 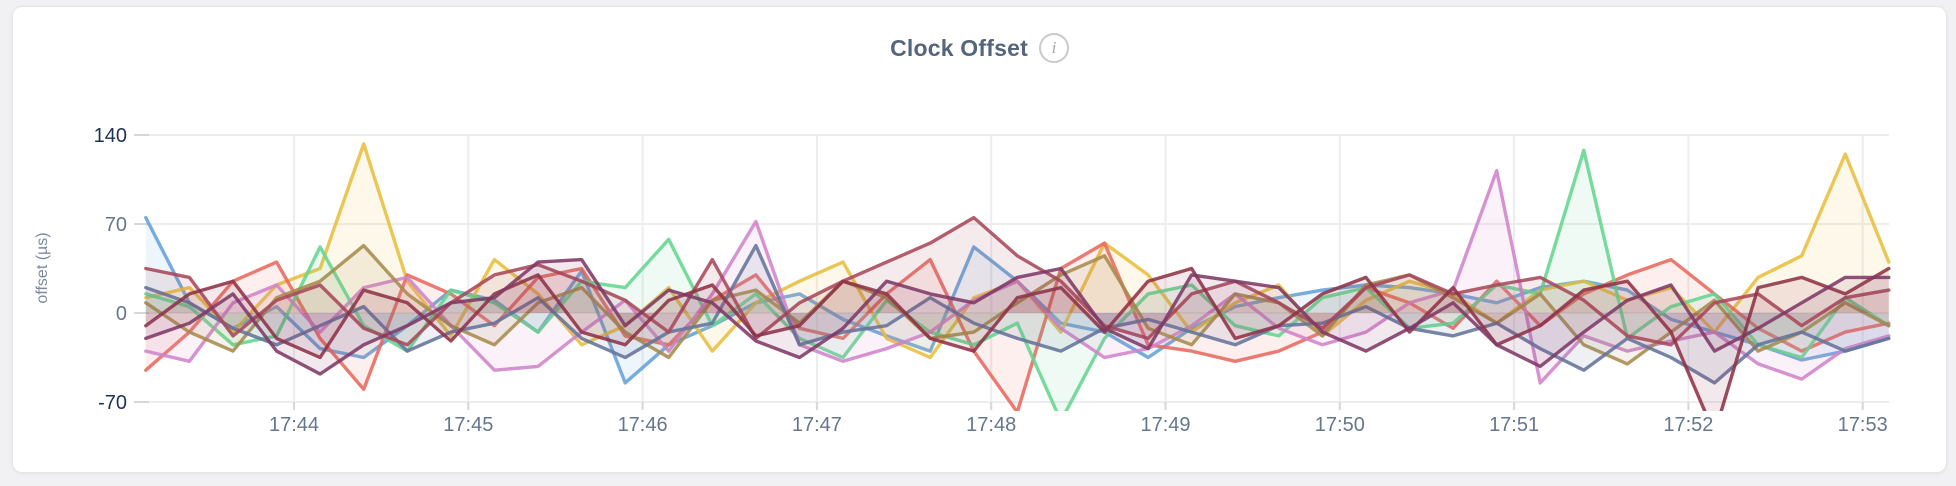 What do you see at coordinates (1165, 425) in the screenshot?
I see `x-tick-label: 17:49` at bounding box center [1165, 425].